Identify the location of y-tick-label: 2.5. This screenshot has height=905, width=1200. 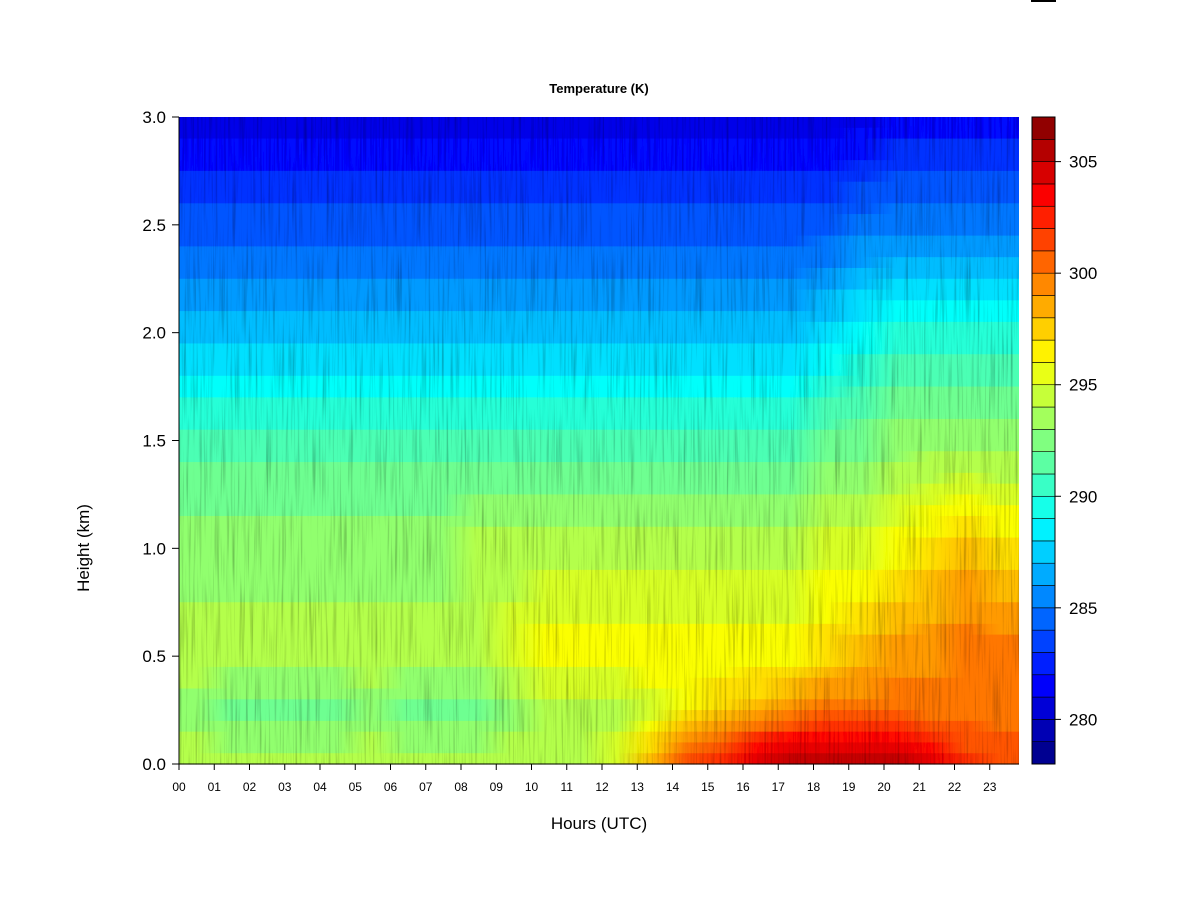
(154, 225).